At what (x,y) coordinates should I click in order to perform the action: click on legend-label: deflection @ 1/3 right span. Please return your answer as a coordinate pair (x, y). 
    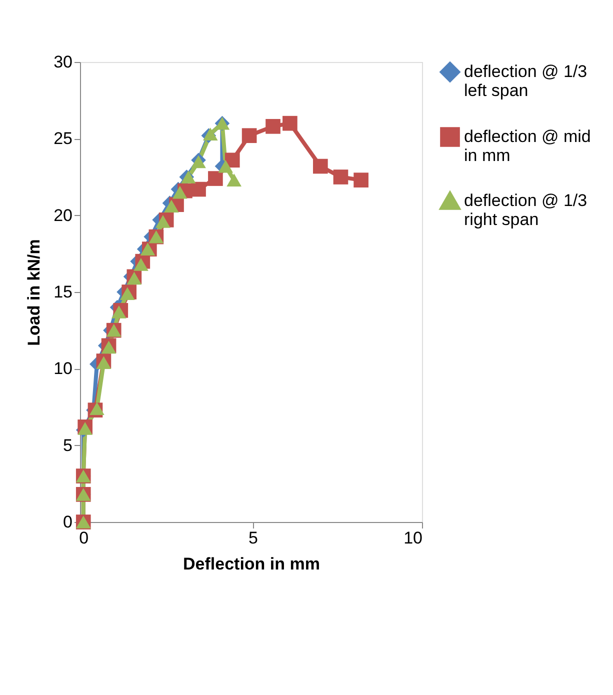
    Looking at the image, I should click on (526, 210).